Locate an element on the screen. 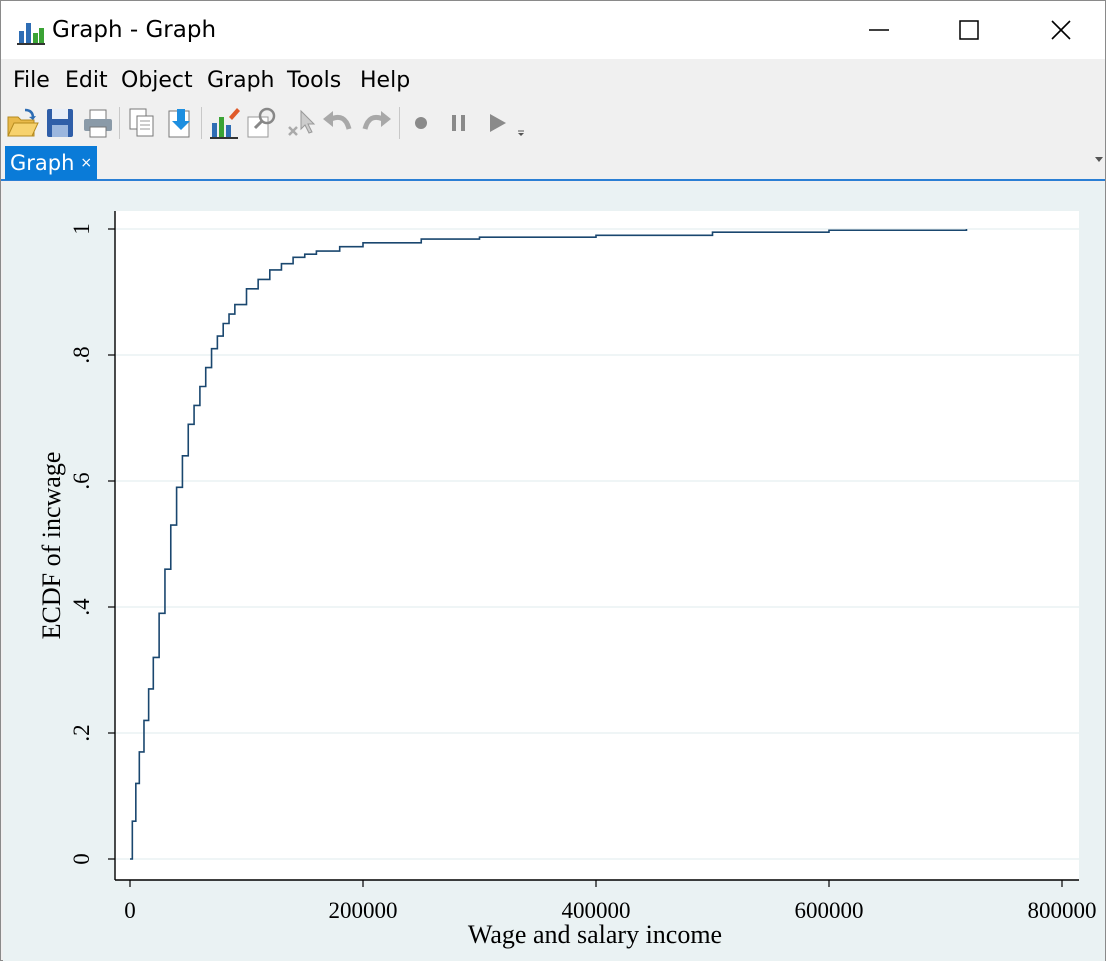 The height and width of the screenshot is (961, 1106). minimize-icon is located at coordinates (879, 30).